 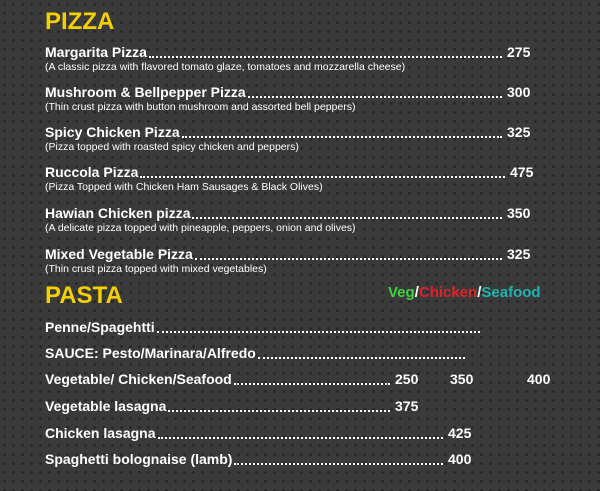 I want to click on pasta-options: Veg/Chicken/Seafood, so click(x=464, y=292).